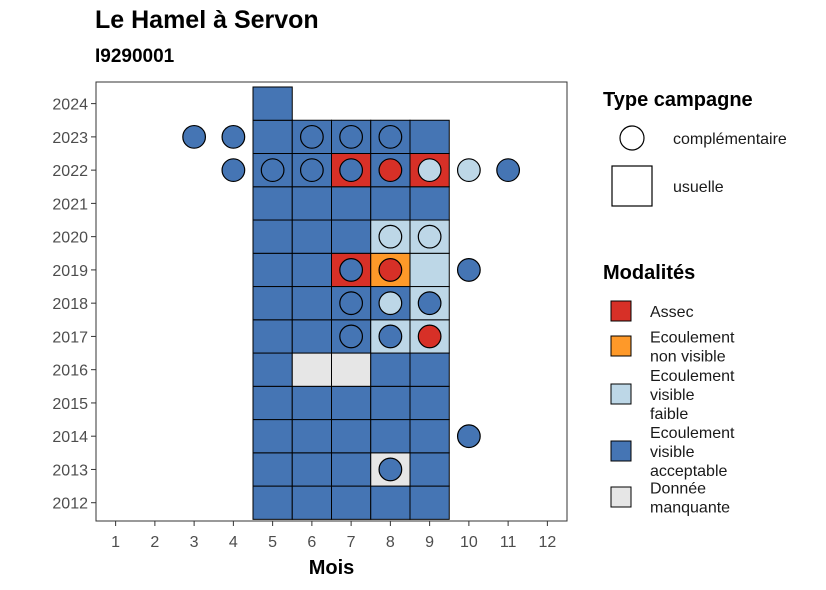 This screenshot has width=826, height=590. Describe the element at coordinates (669, 414) in the screenshot. I see `legend-modalite-label-line: faible` at that location.